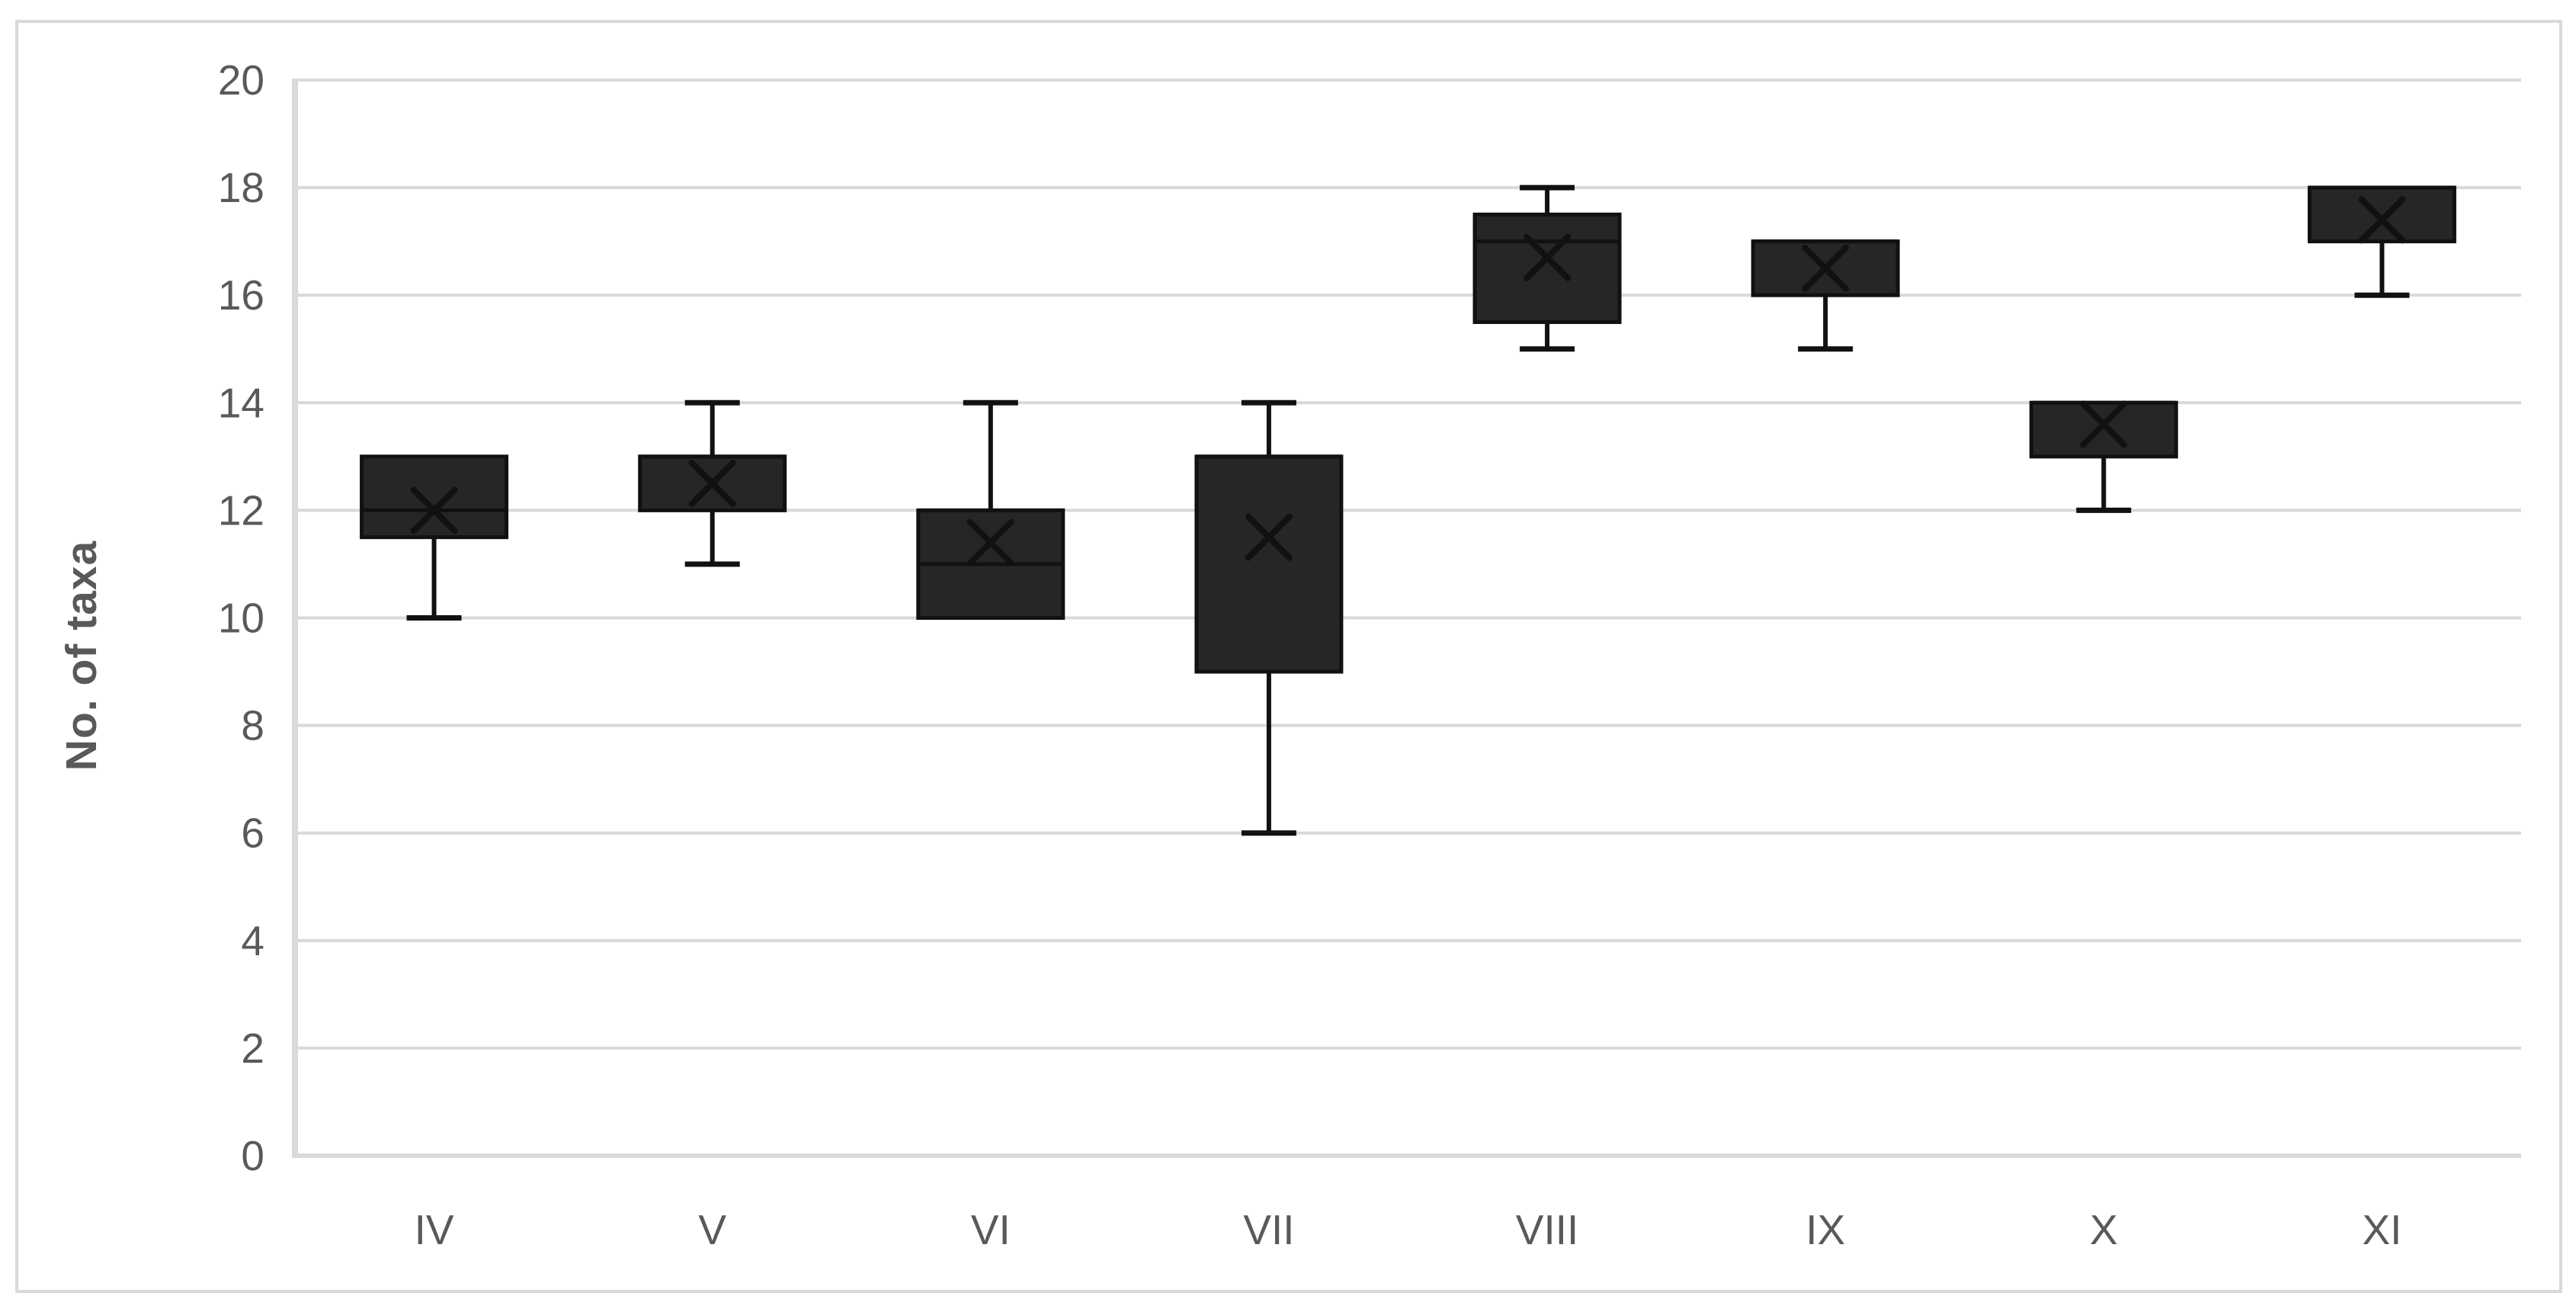 This screenshot has height=1312, width=2576. Describe the element at coordinates (1825, 295) in the screenshot. I see `box-plot-ix` at that location.